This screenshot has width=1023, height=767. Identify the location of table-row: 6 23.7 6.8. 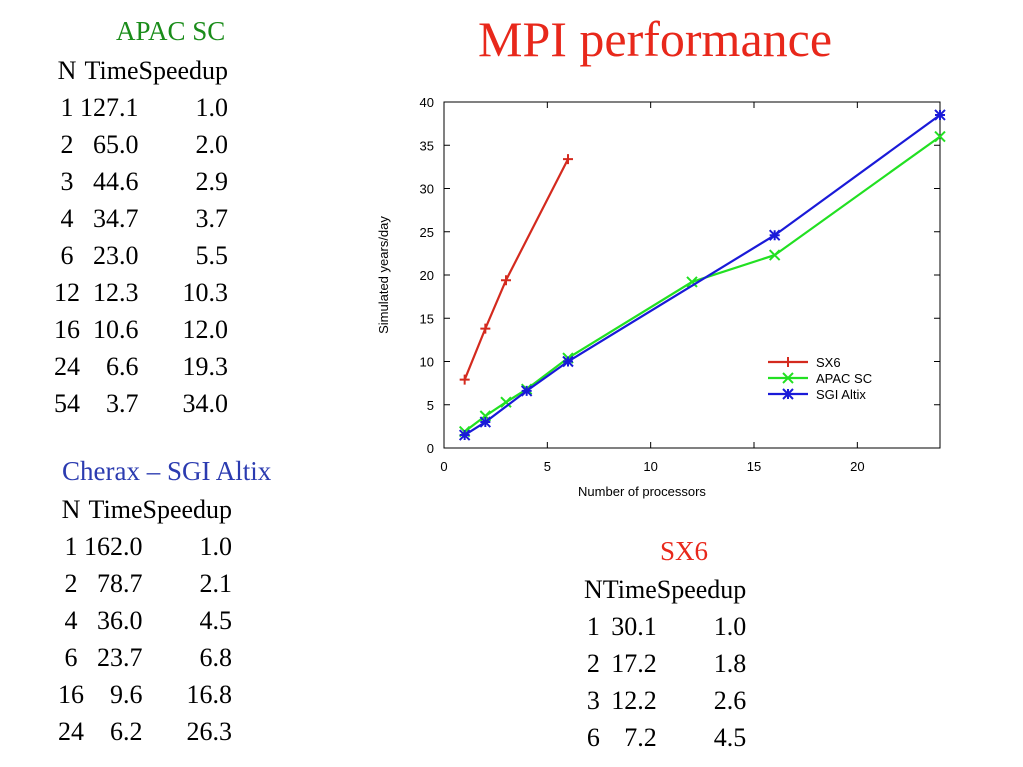
(145, 657).